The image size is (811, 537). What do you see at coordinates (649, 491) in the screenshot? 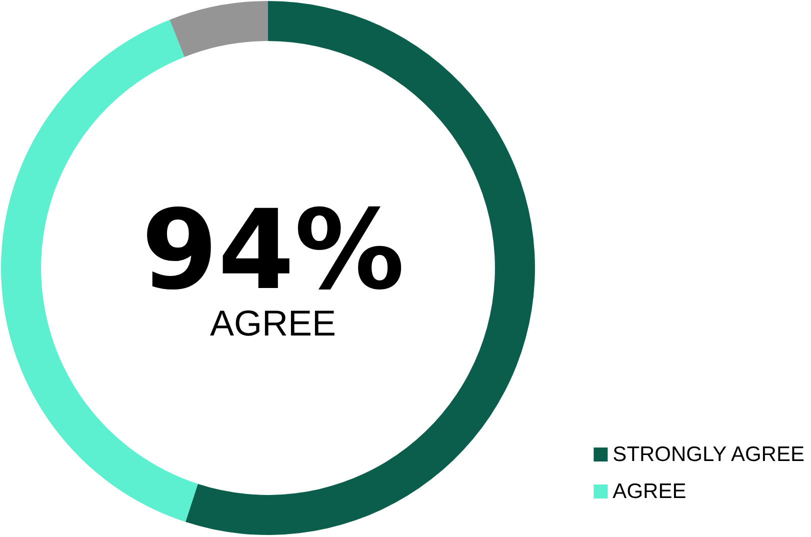
I see `legend-label: AGREE` at bounding box center [649, 491].